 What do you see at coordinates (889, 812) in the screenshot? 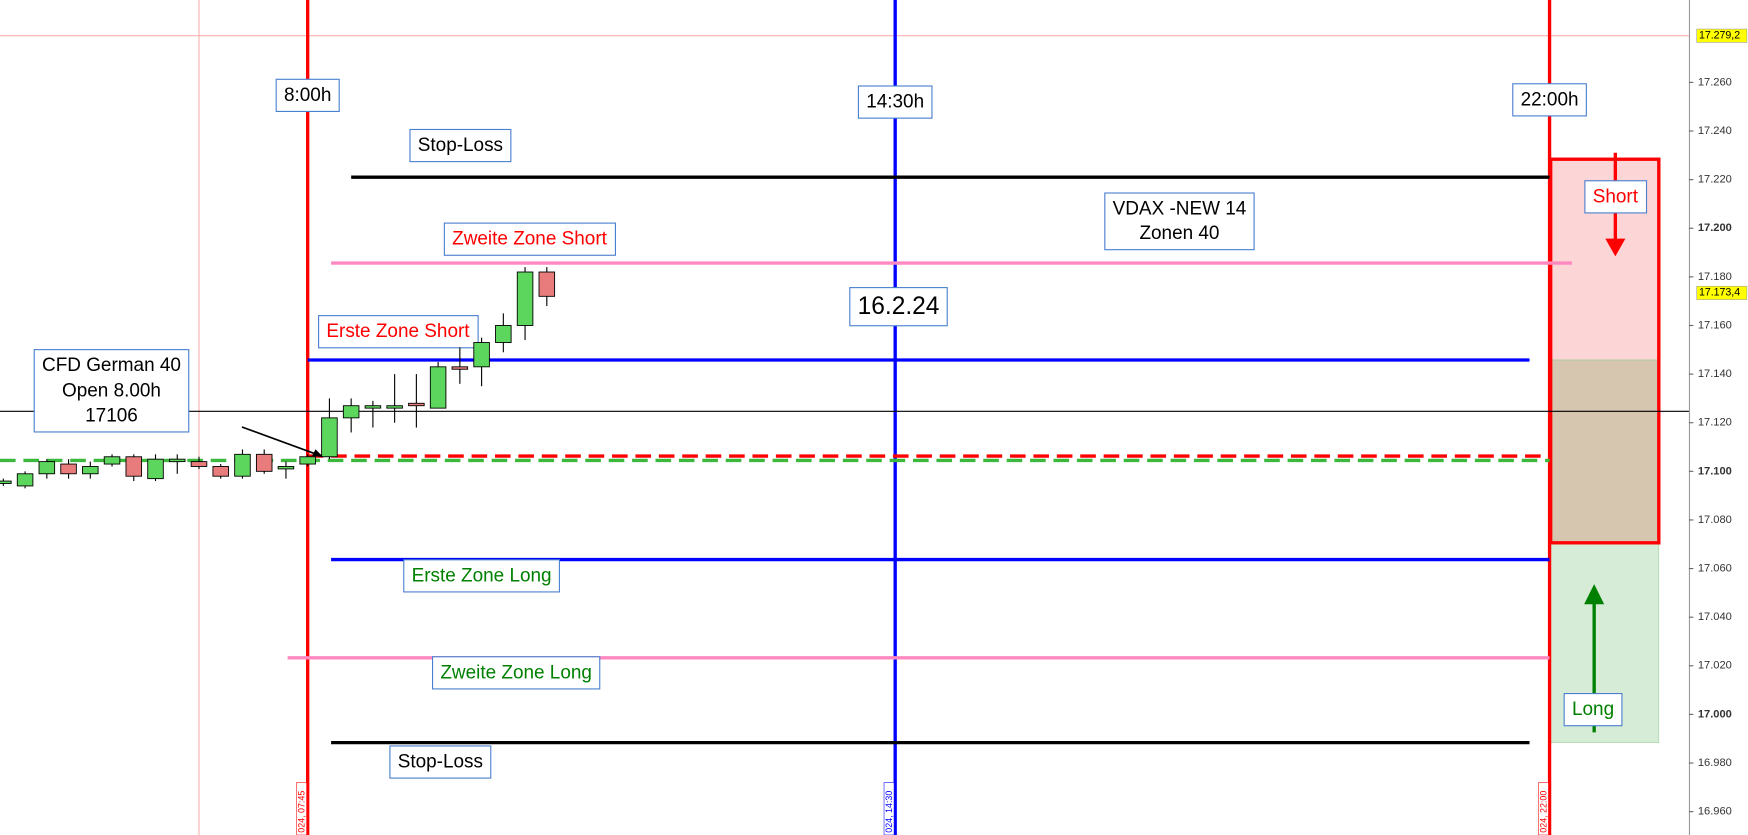
I see `time-axis-label: 024, 14:30` at bounding box center [889, 812].